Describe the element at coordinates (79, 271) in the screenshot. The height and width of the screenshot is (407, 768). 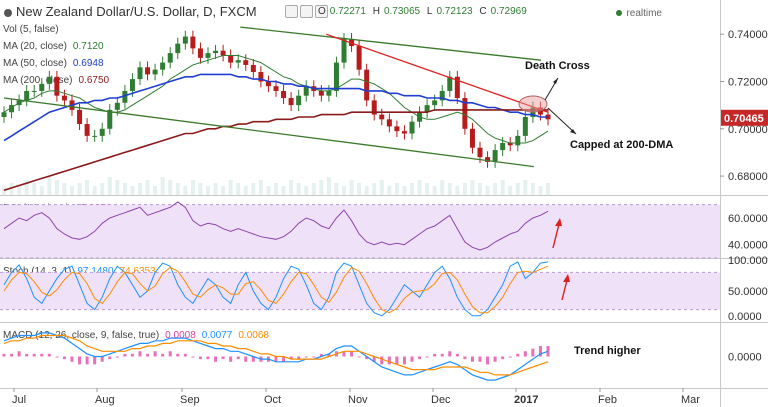
I see `legend-stoch: Stoch (14, 3, 1) 97.1480 74.6353` at that location.